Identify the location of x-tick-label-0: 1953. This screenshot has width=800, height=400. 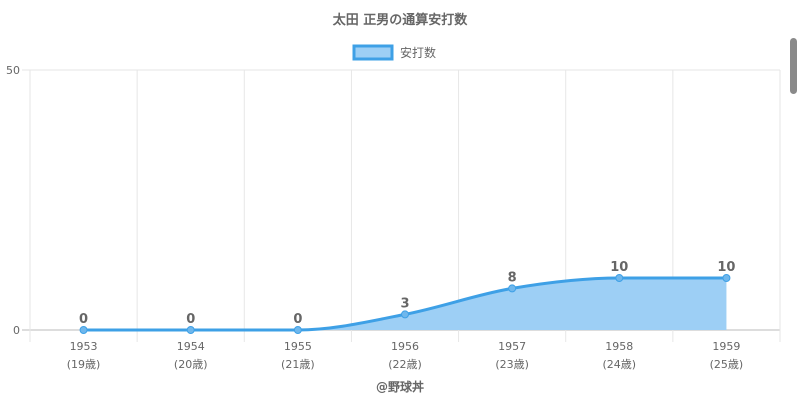
(84, 346).